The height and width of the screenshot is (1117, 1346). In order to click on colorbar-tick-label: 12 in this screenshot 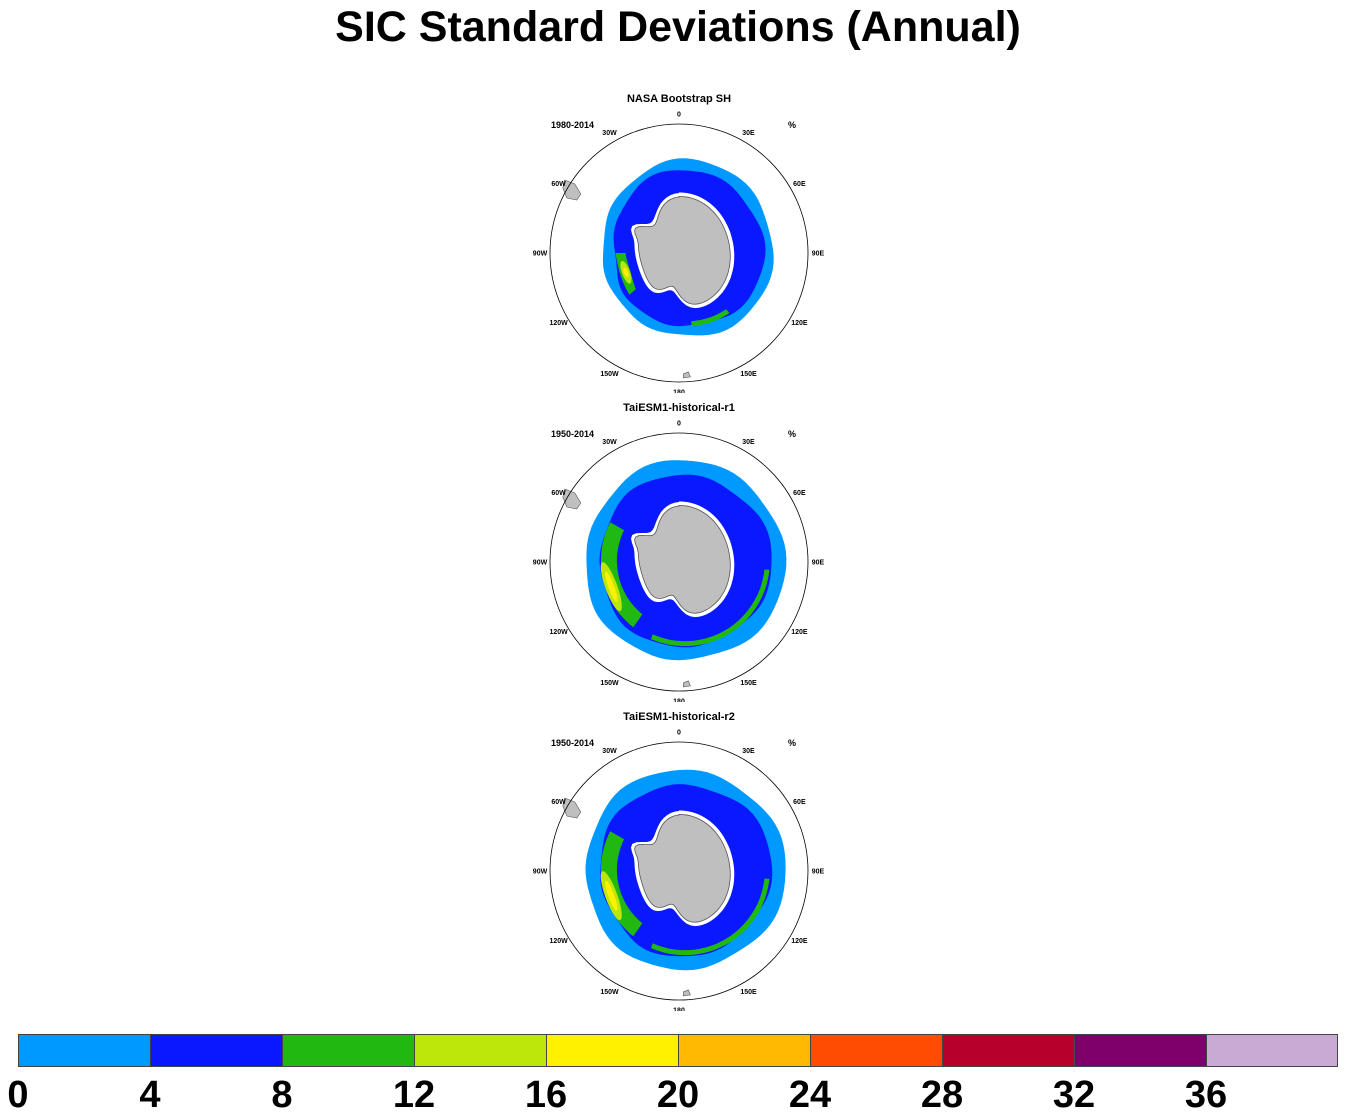, I will do `click(414, 1095)`.